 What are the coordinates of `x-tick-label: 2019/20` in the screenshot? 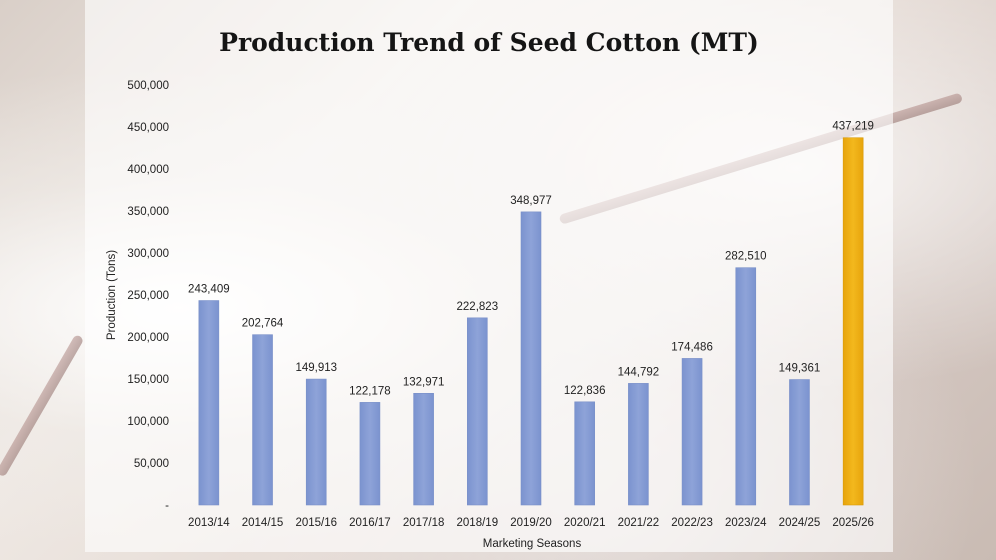 It's located at (531, 523).